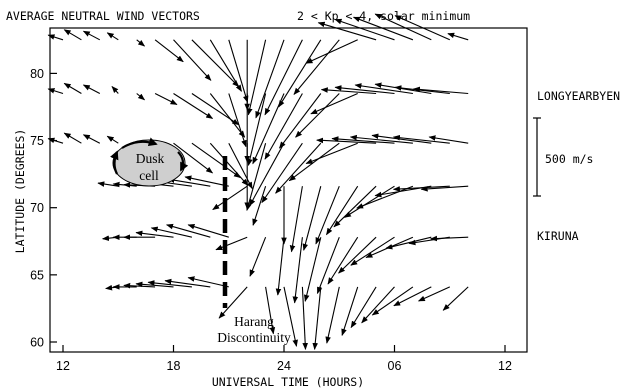 This screenshot has height=389, width=633. I want to click on x-tick-label: 06, so click(395, 366).